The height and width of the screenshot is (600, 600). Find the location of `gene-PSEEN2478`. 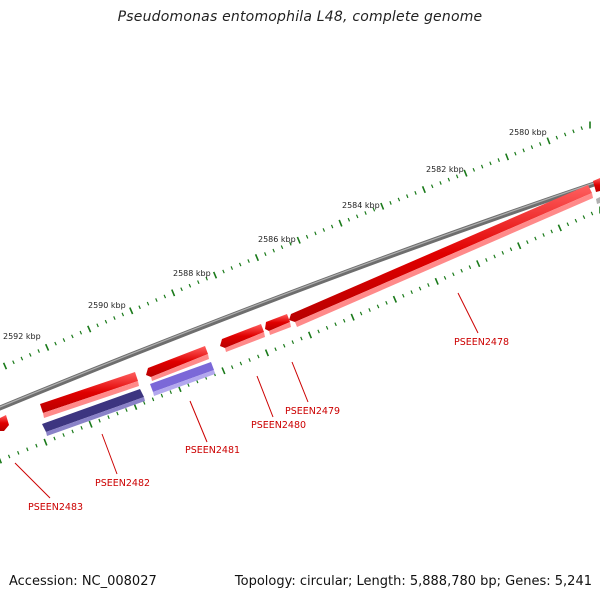

gene-PSEEN2478 is located at coordinates (440, 253).